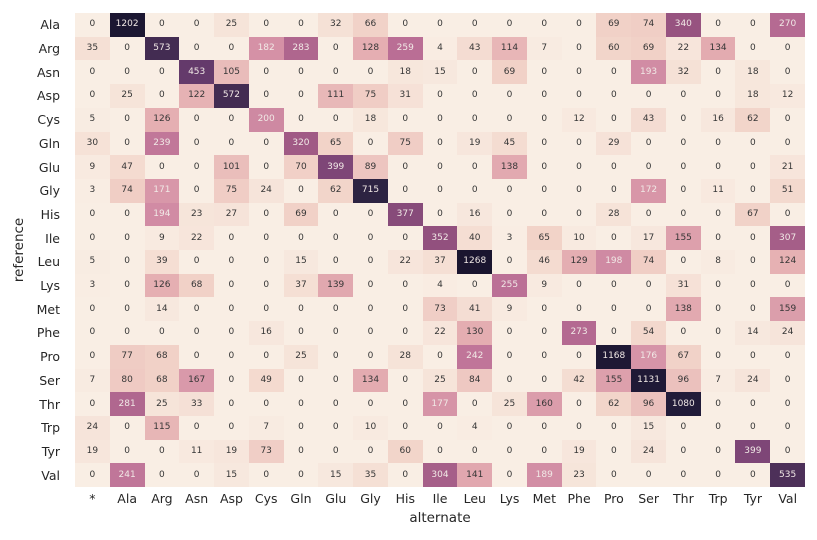 This screenshot has width=817, height=540. Describe the element at coordinates (162, 119) in the screenshot. I see `heatmap-cell: 126` at that location.